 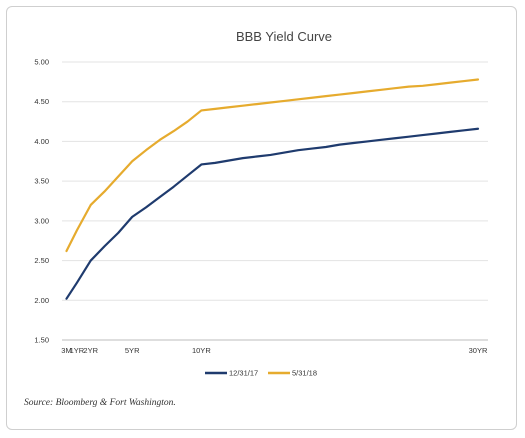 What do you see at coordinates (41, 101) in the screenshot?
I see `y-tick-label: 4.50` at bounding box center [41, 101].